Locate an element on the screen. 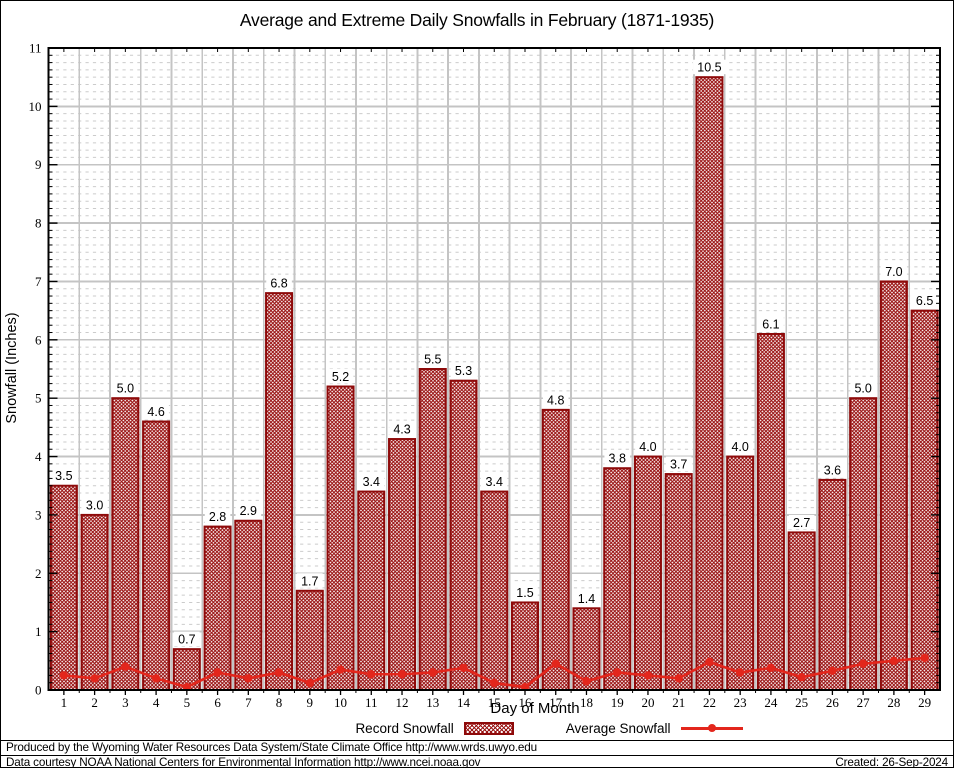 This screenshot has height=768, width=954. bar-value-label: 3.5 is located at coordinates (63, 476).